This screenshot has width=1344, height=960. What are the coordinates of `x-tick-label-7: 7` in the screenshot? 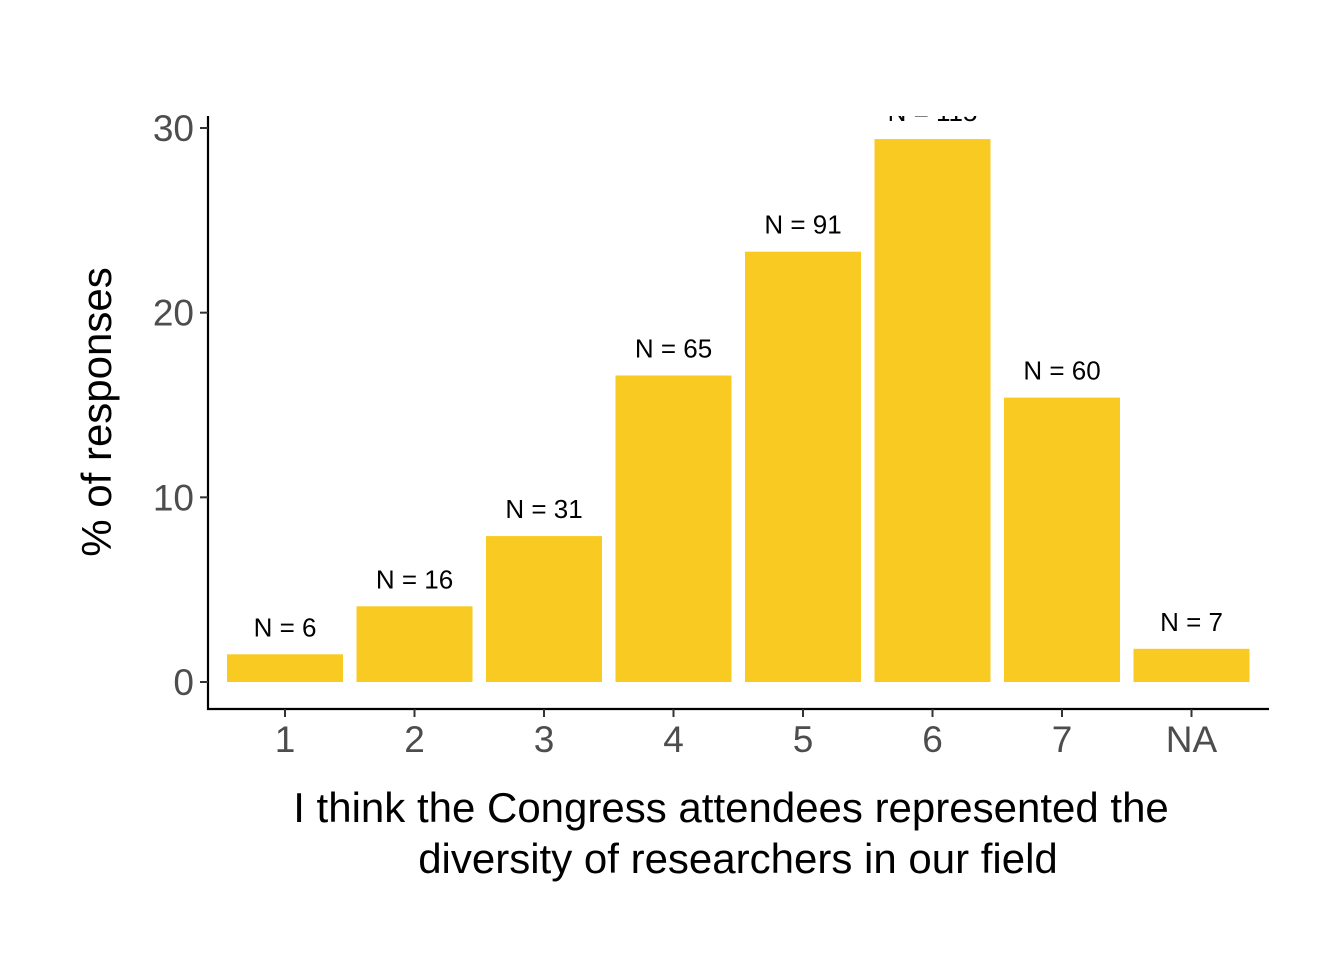 It's located at (1062, 739).